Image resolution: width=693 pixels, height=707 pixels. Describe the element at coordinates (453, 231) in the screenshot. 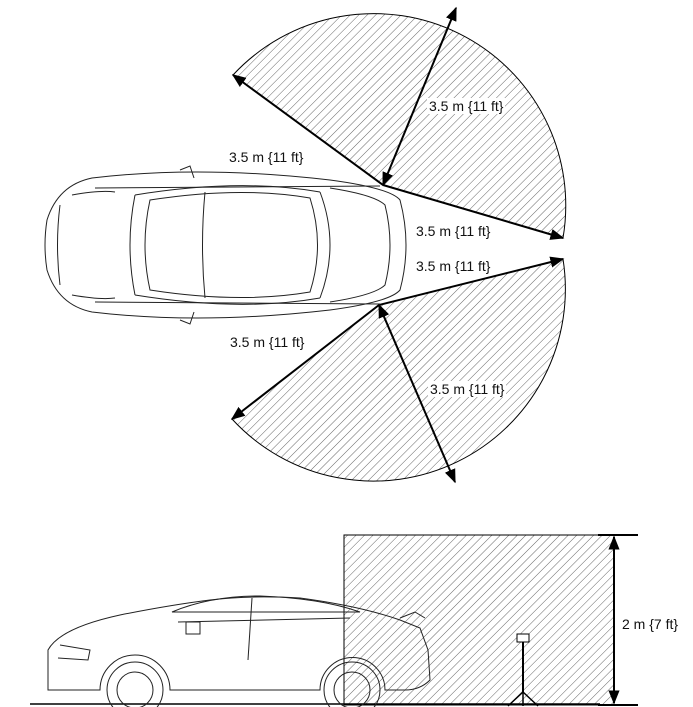

I see `upper-rear-label: 3.5 m {11 ft}` at that location.